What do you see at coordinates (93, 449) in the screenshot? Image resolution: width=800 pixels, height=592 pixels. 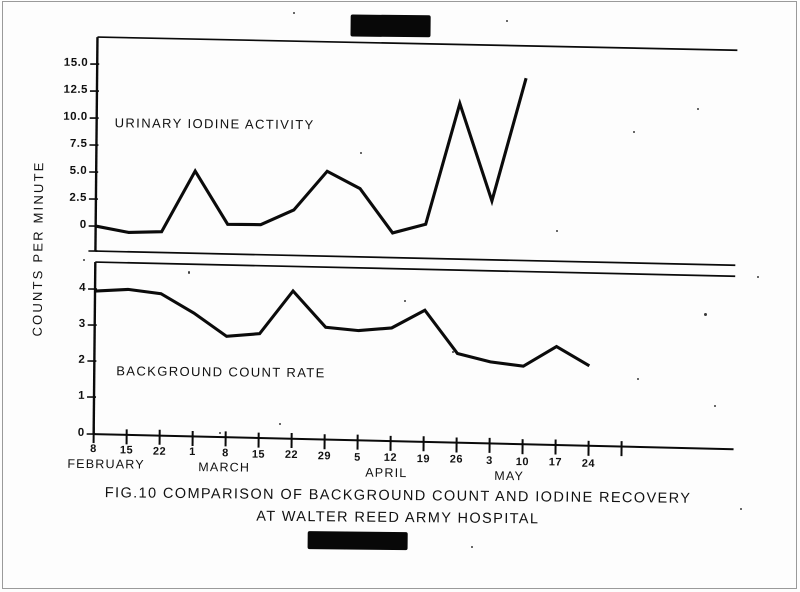 I see `xtick-label-0: 8` at bounding box center [93, 449].